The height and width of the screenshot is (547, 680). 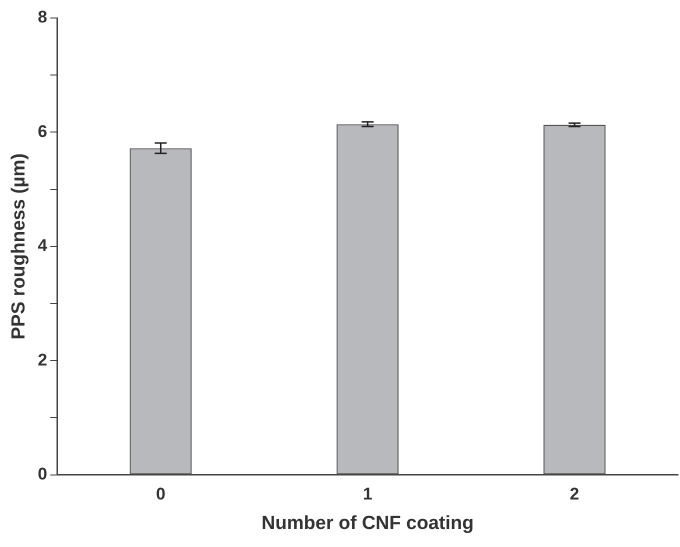 I want to click on y-tick-label: 0, so click(x=43, y=474).